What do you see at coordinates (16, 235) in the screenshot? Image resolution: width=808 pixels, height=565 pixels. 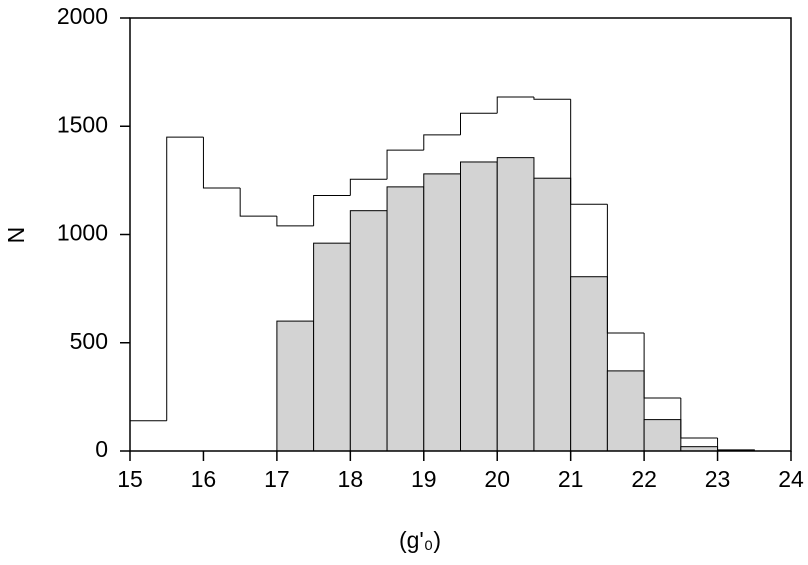 I see `y-axis-label: N` at bounding box center [16, 235].